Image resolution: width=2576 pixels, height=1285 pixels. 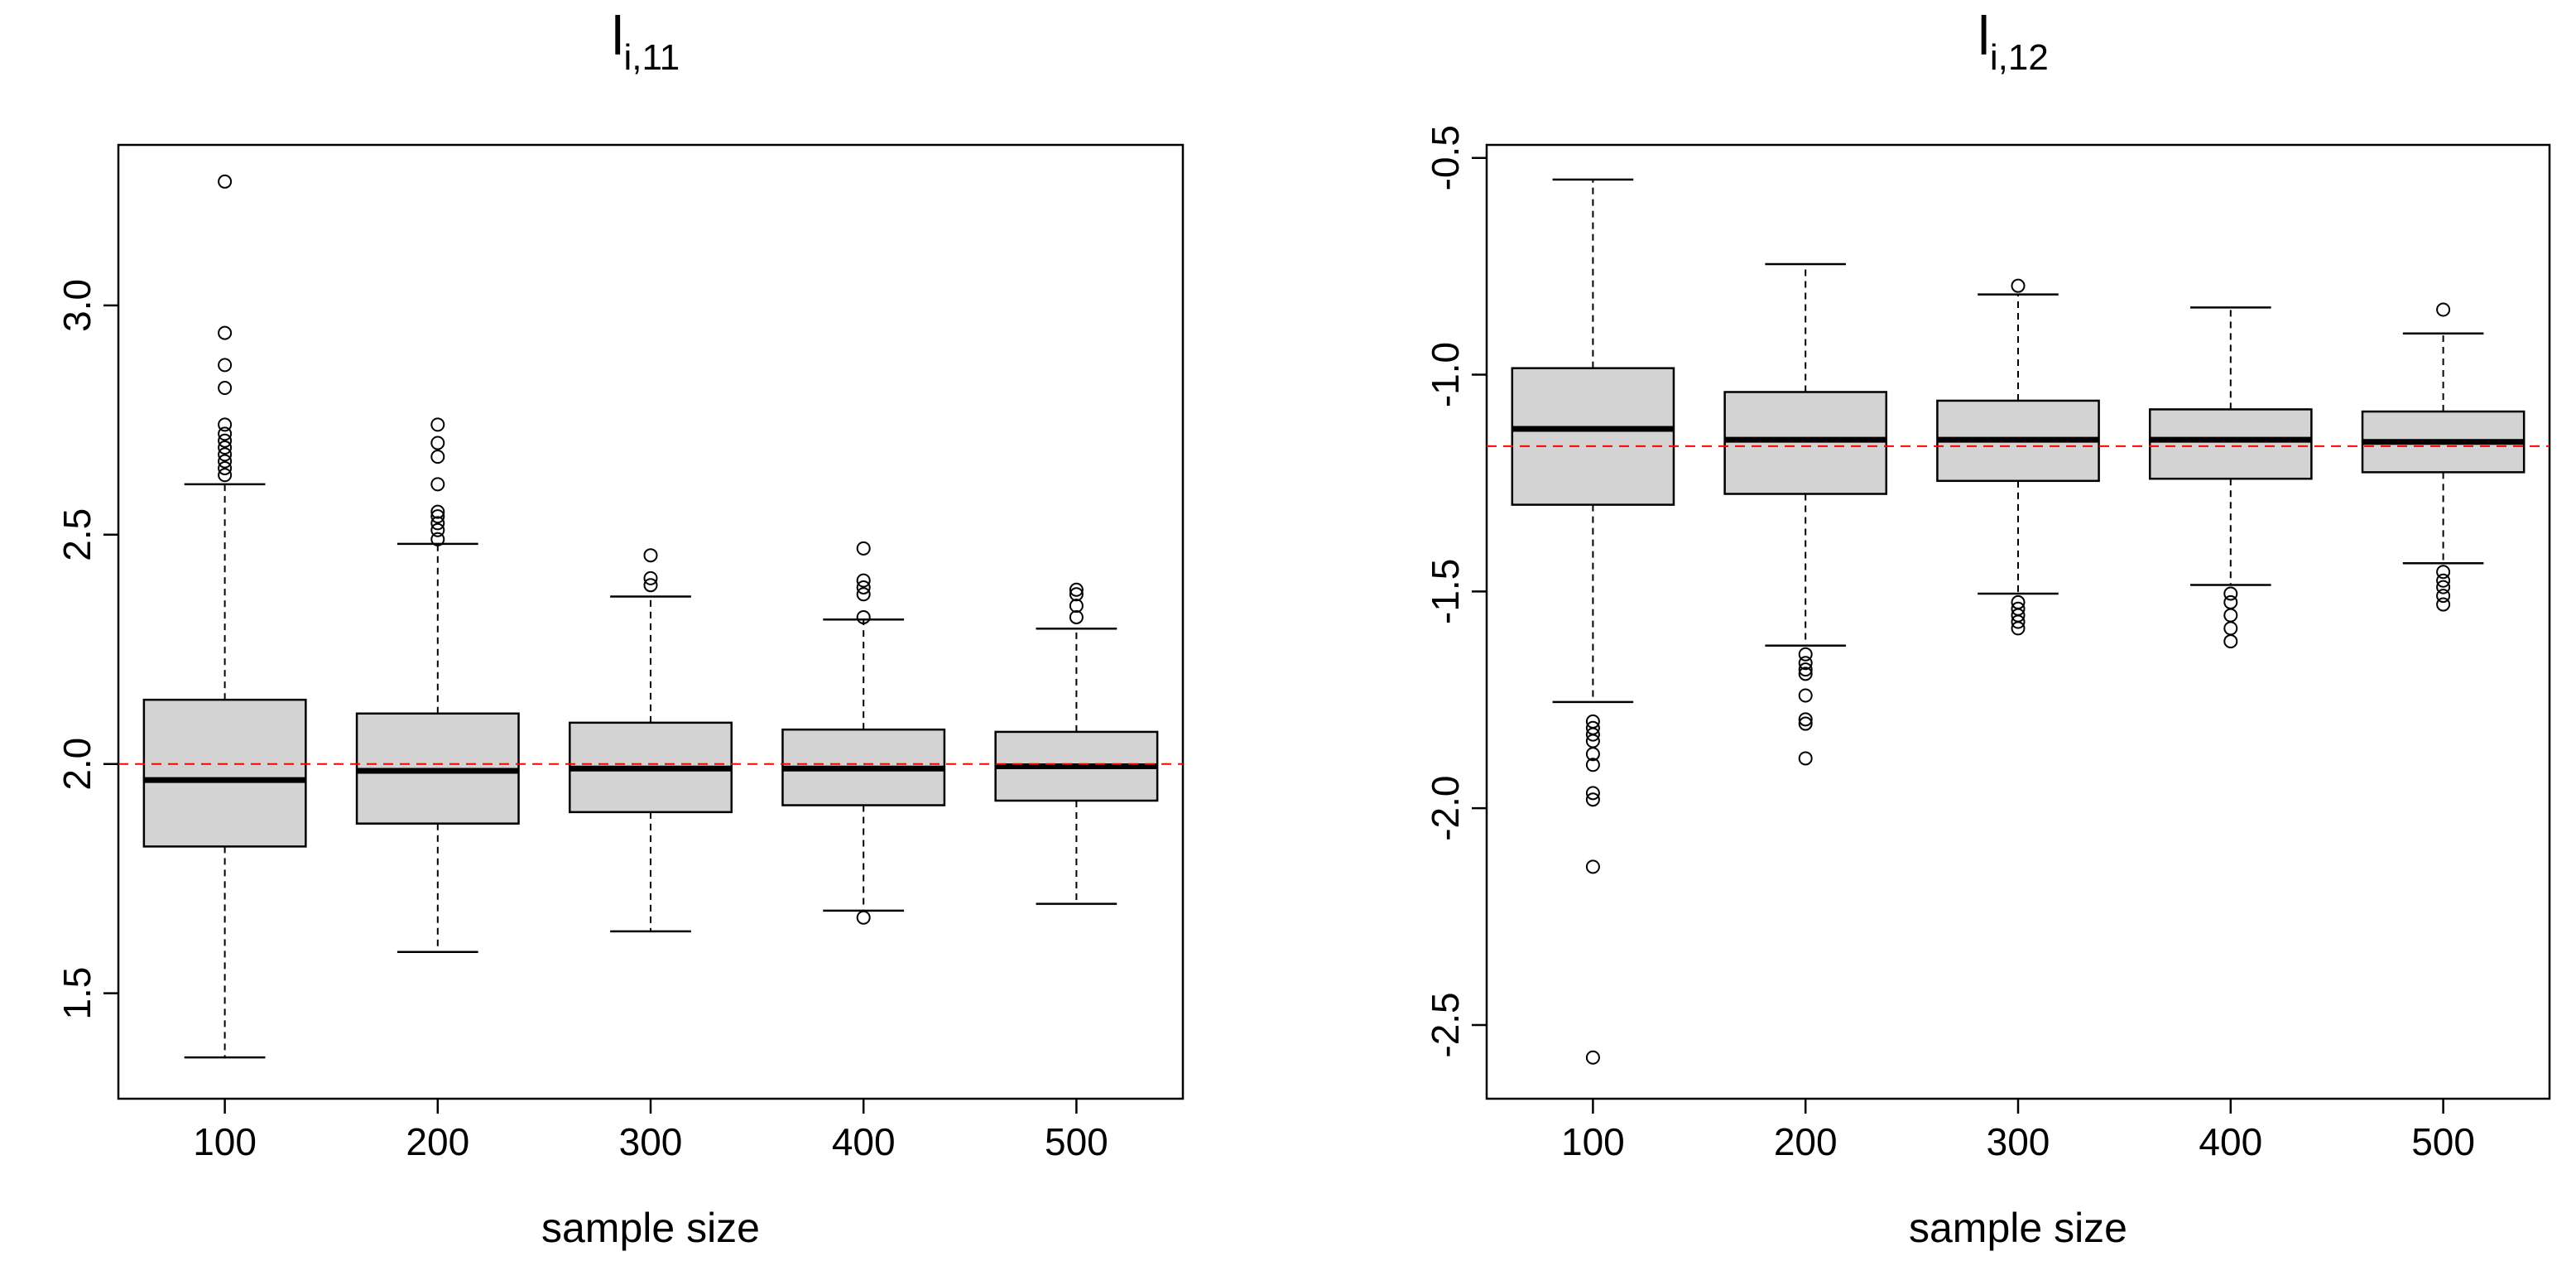 I want to click on y-tick-label: 2.0, so click(x=77, y=764).